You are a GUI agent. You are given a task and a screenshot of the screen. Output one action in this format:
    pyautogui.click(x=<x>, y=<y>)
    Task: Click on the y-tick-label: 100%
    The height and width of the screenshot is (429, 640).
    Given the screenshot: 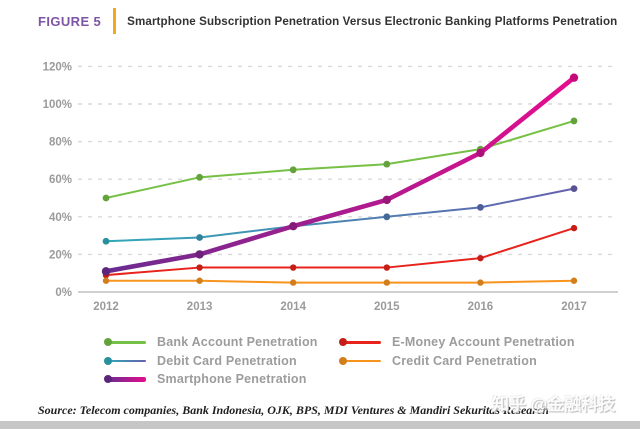 What is the action you would take?
    pyautogui.click(x=57, y=105)
    